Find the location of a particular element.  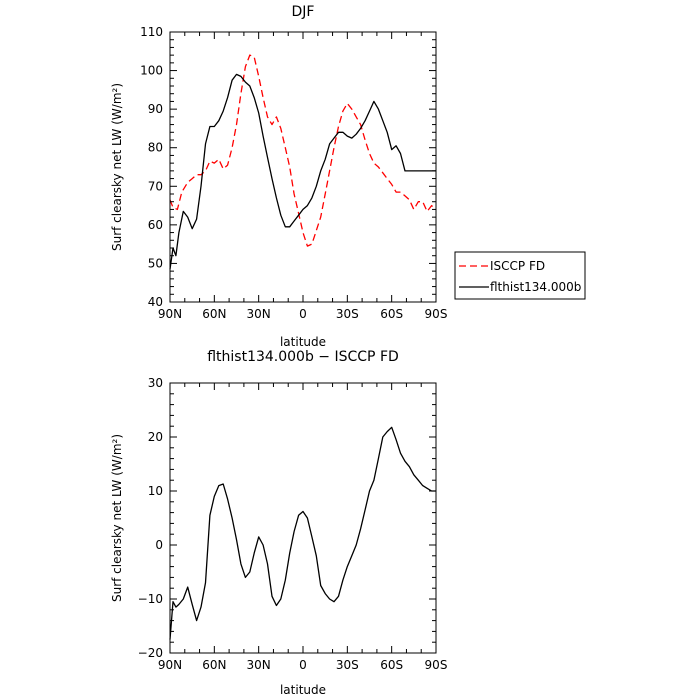

series-line-flthist134-000b is located at coordinates (302, 171).